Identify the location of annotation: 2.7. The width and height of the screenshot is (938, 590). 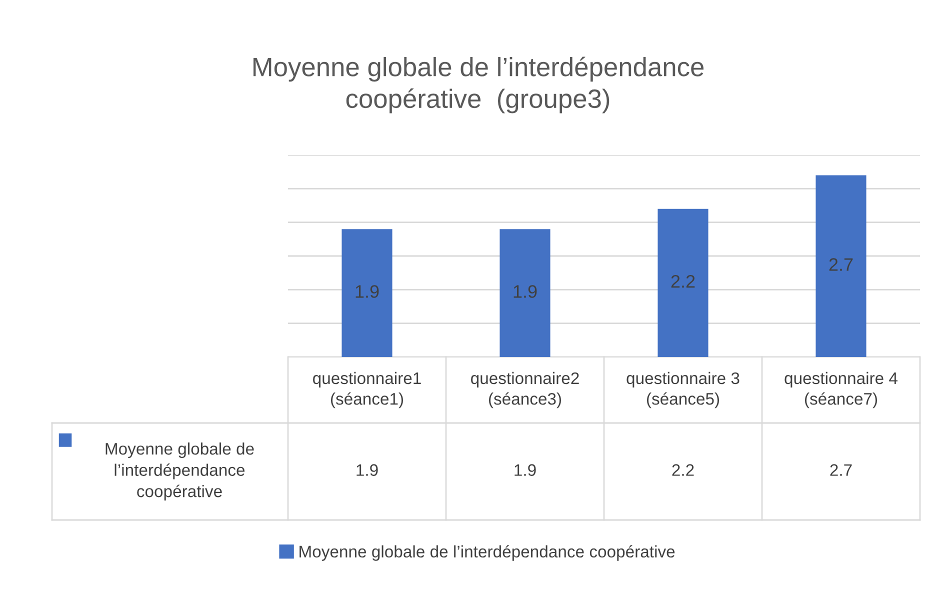
(841, 264).